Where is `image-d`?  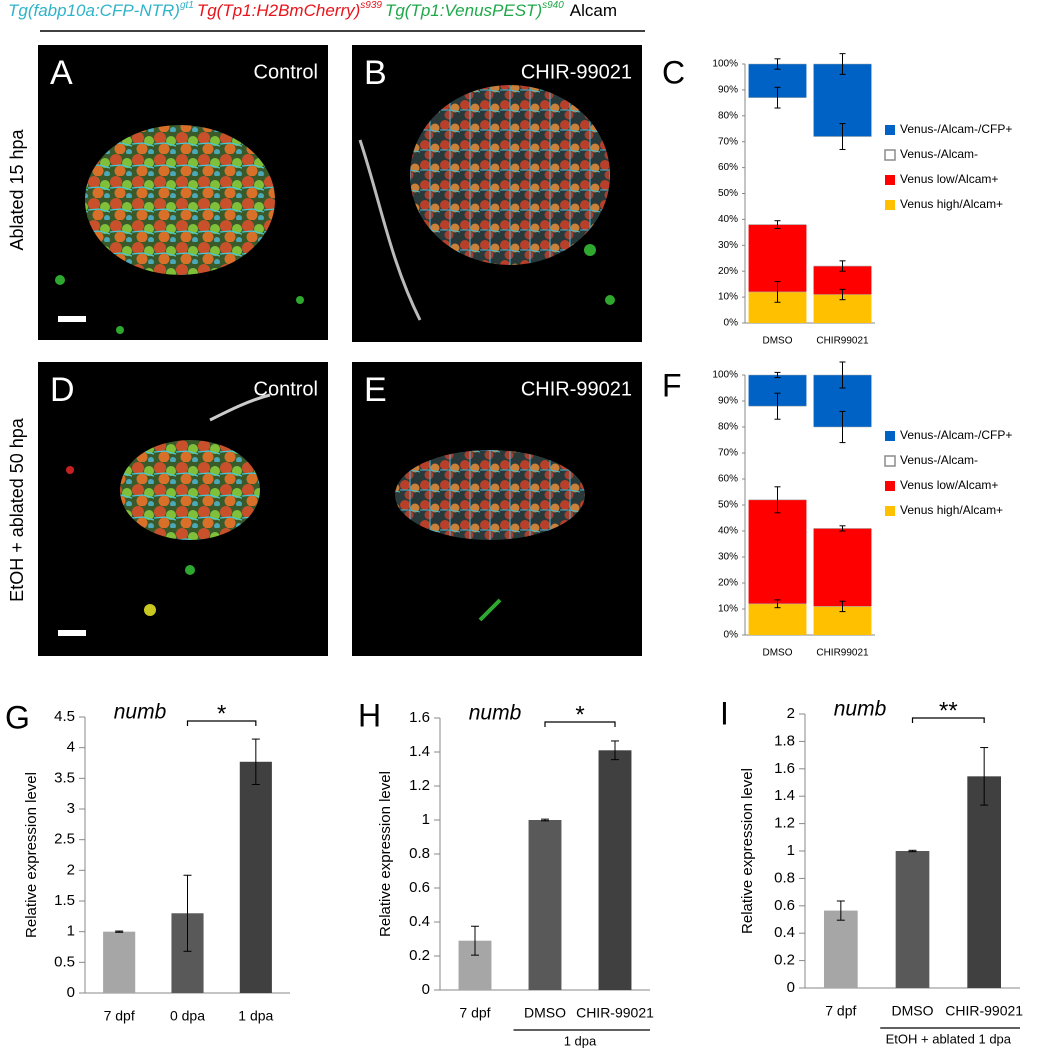 image-d is located at coordinates (183, 509).